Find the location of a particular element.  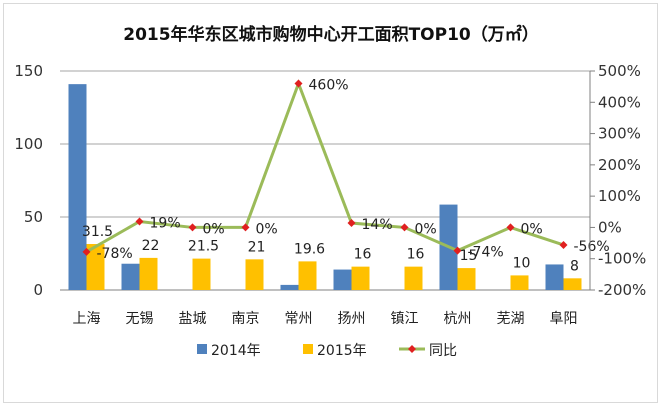

right-tick-label: 200% is located at coordinates (619, 165).